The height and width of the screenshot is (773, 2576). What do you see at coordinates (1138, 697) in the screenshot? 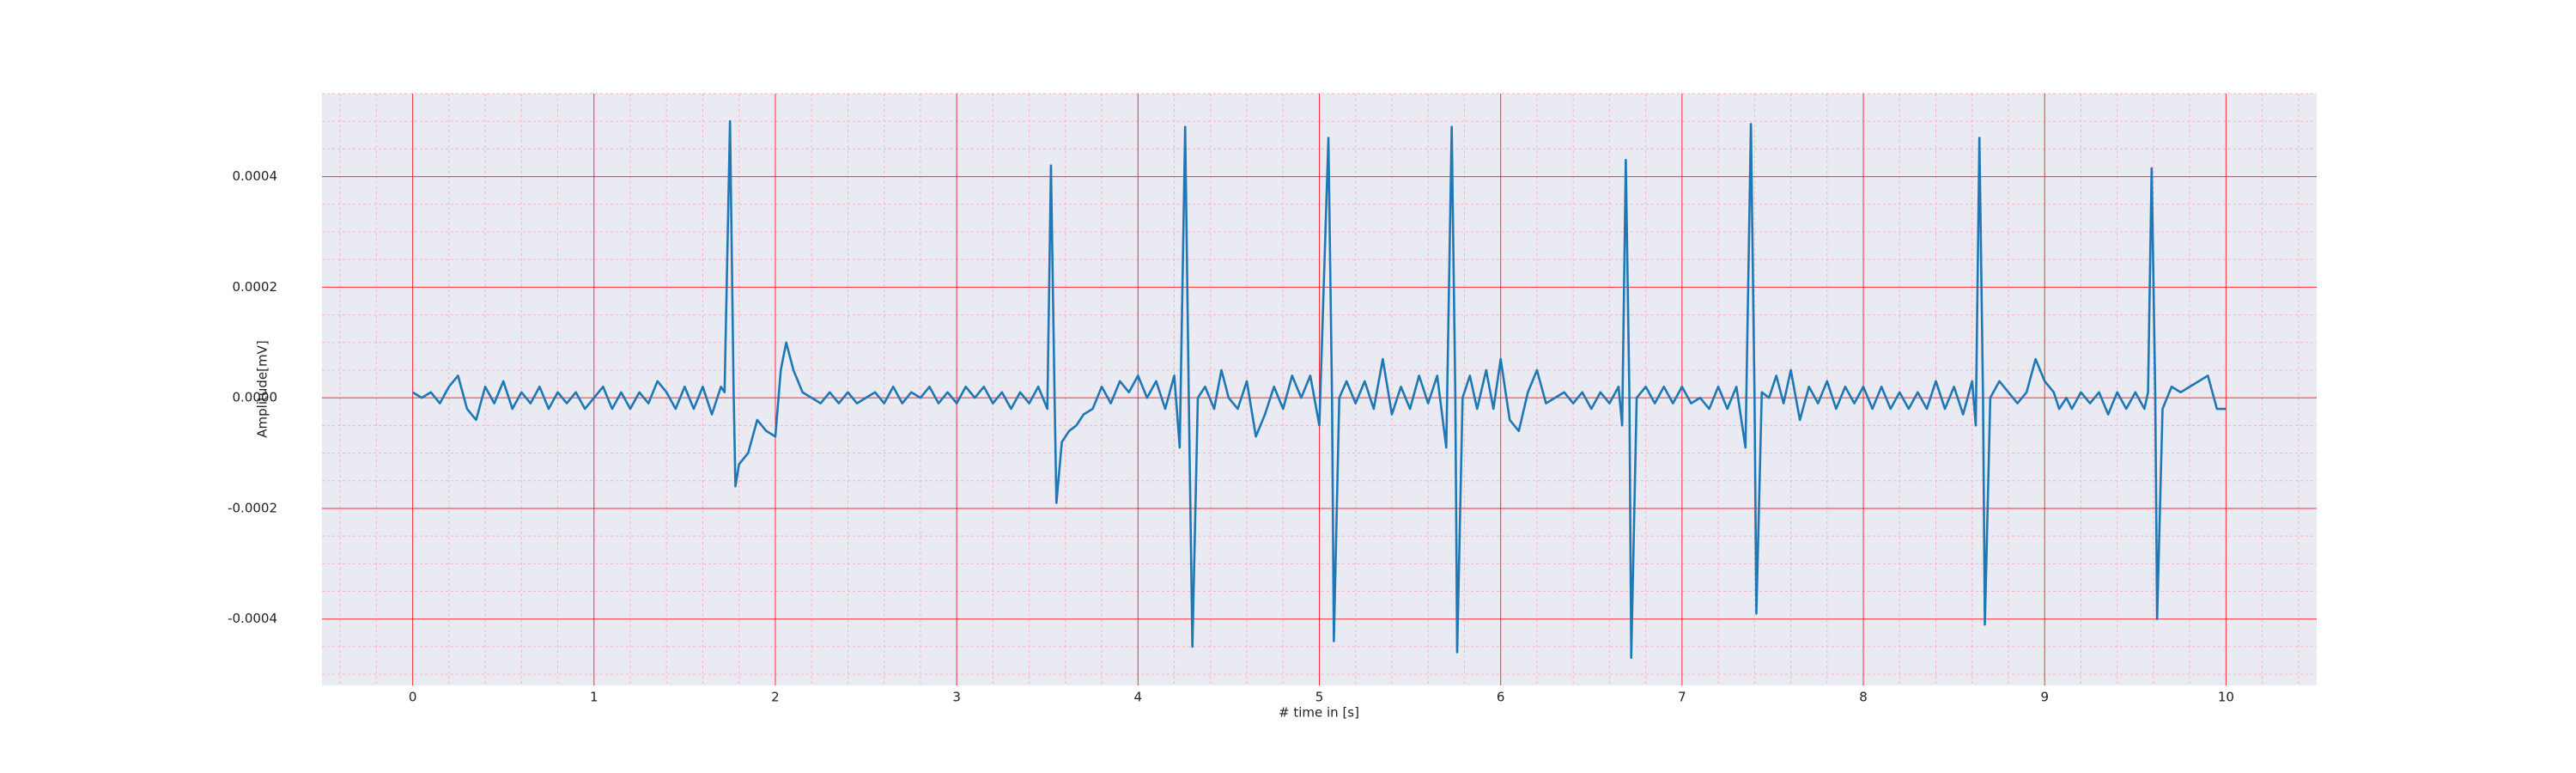
I see `x-tick-label: 4` at bounding box center [1138, 697].